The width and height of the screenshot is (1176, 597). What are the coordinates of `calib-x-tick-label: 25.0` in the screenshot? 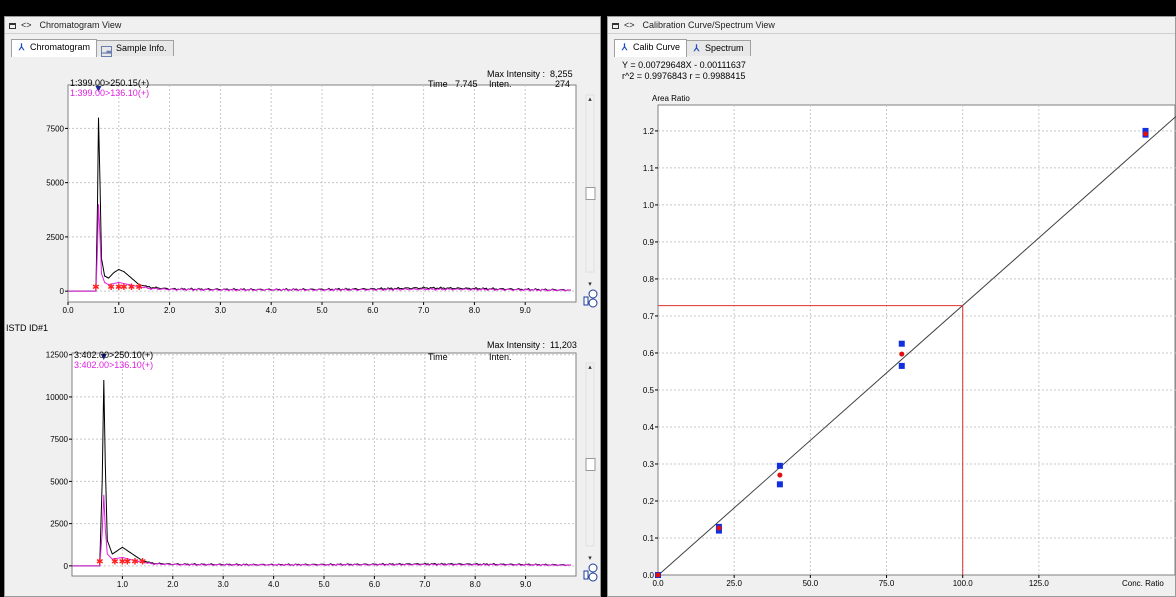 It's located at (734, 583).